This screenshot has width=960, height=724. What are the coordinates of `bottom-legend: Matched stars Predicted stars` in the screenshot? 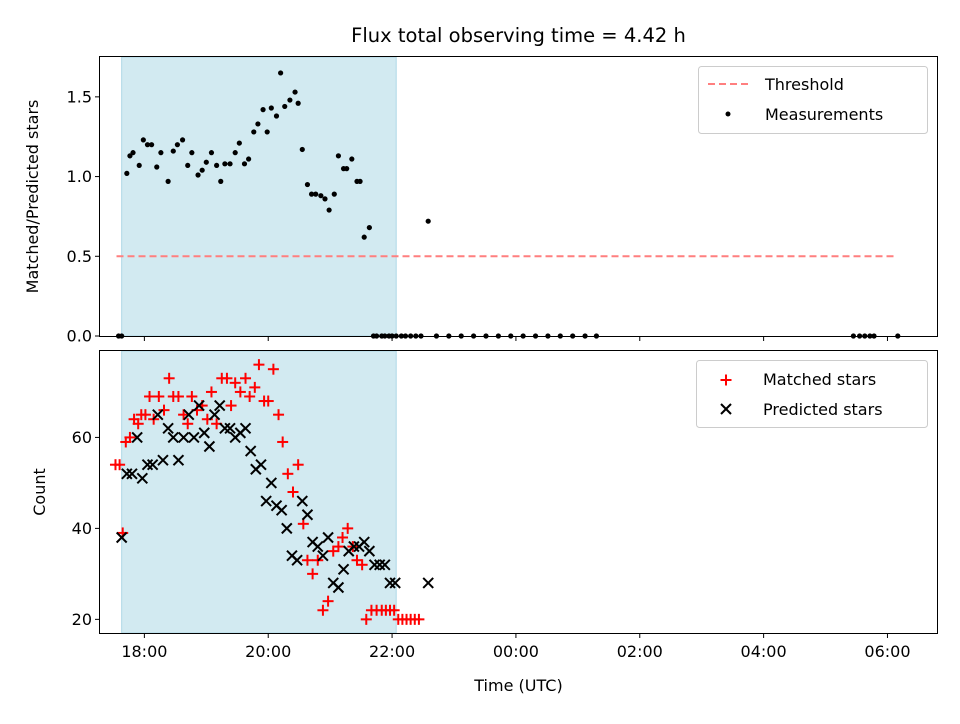 It's located at (812, 394).